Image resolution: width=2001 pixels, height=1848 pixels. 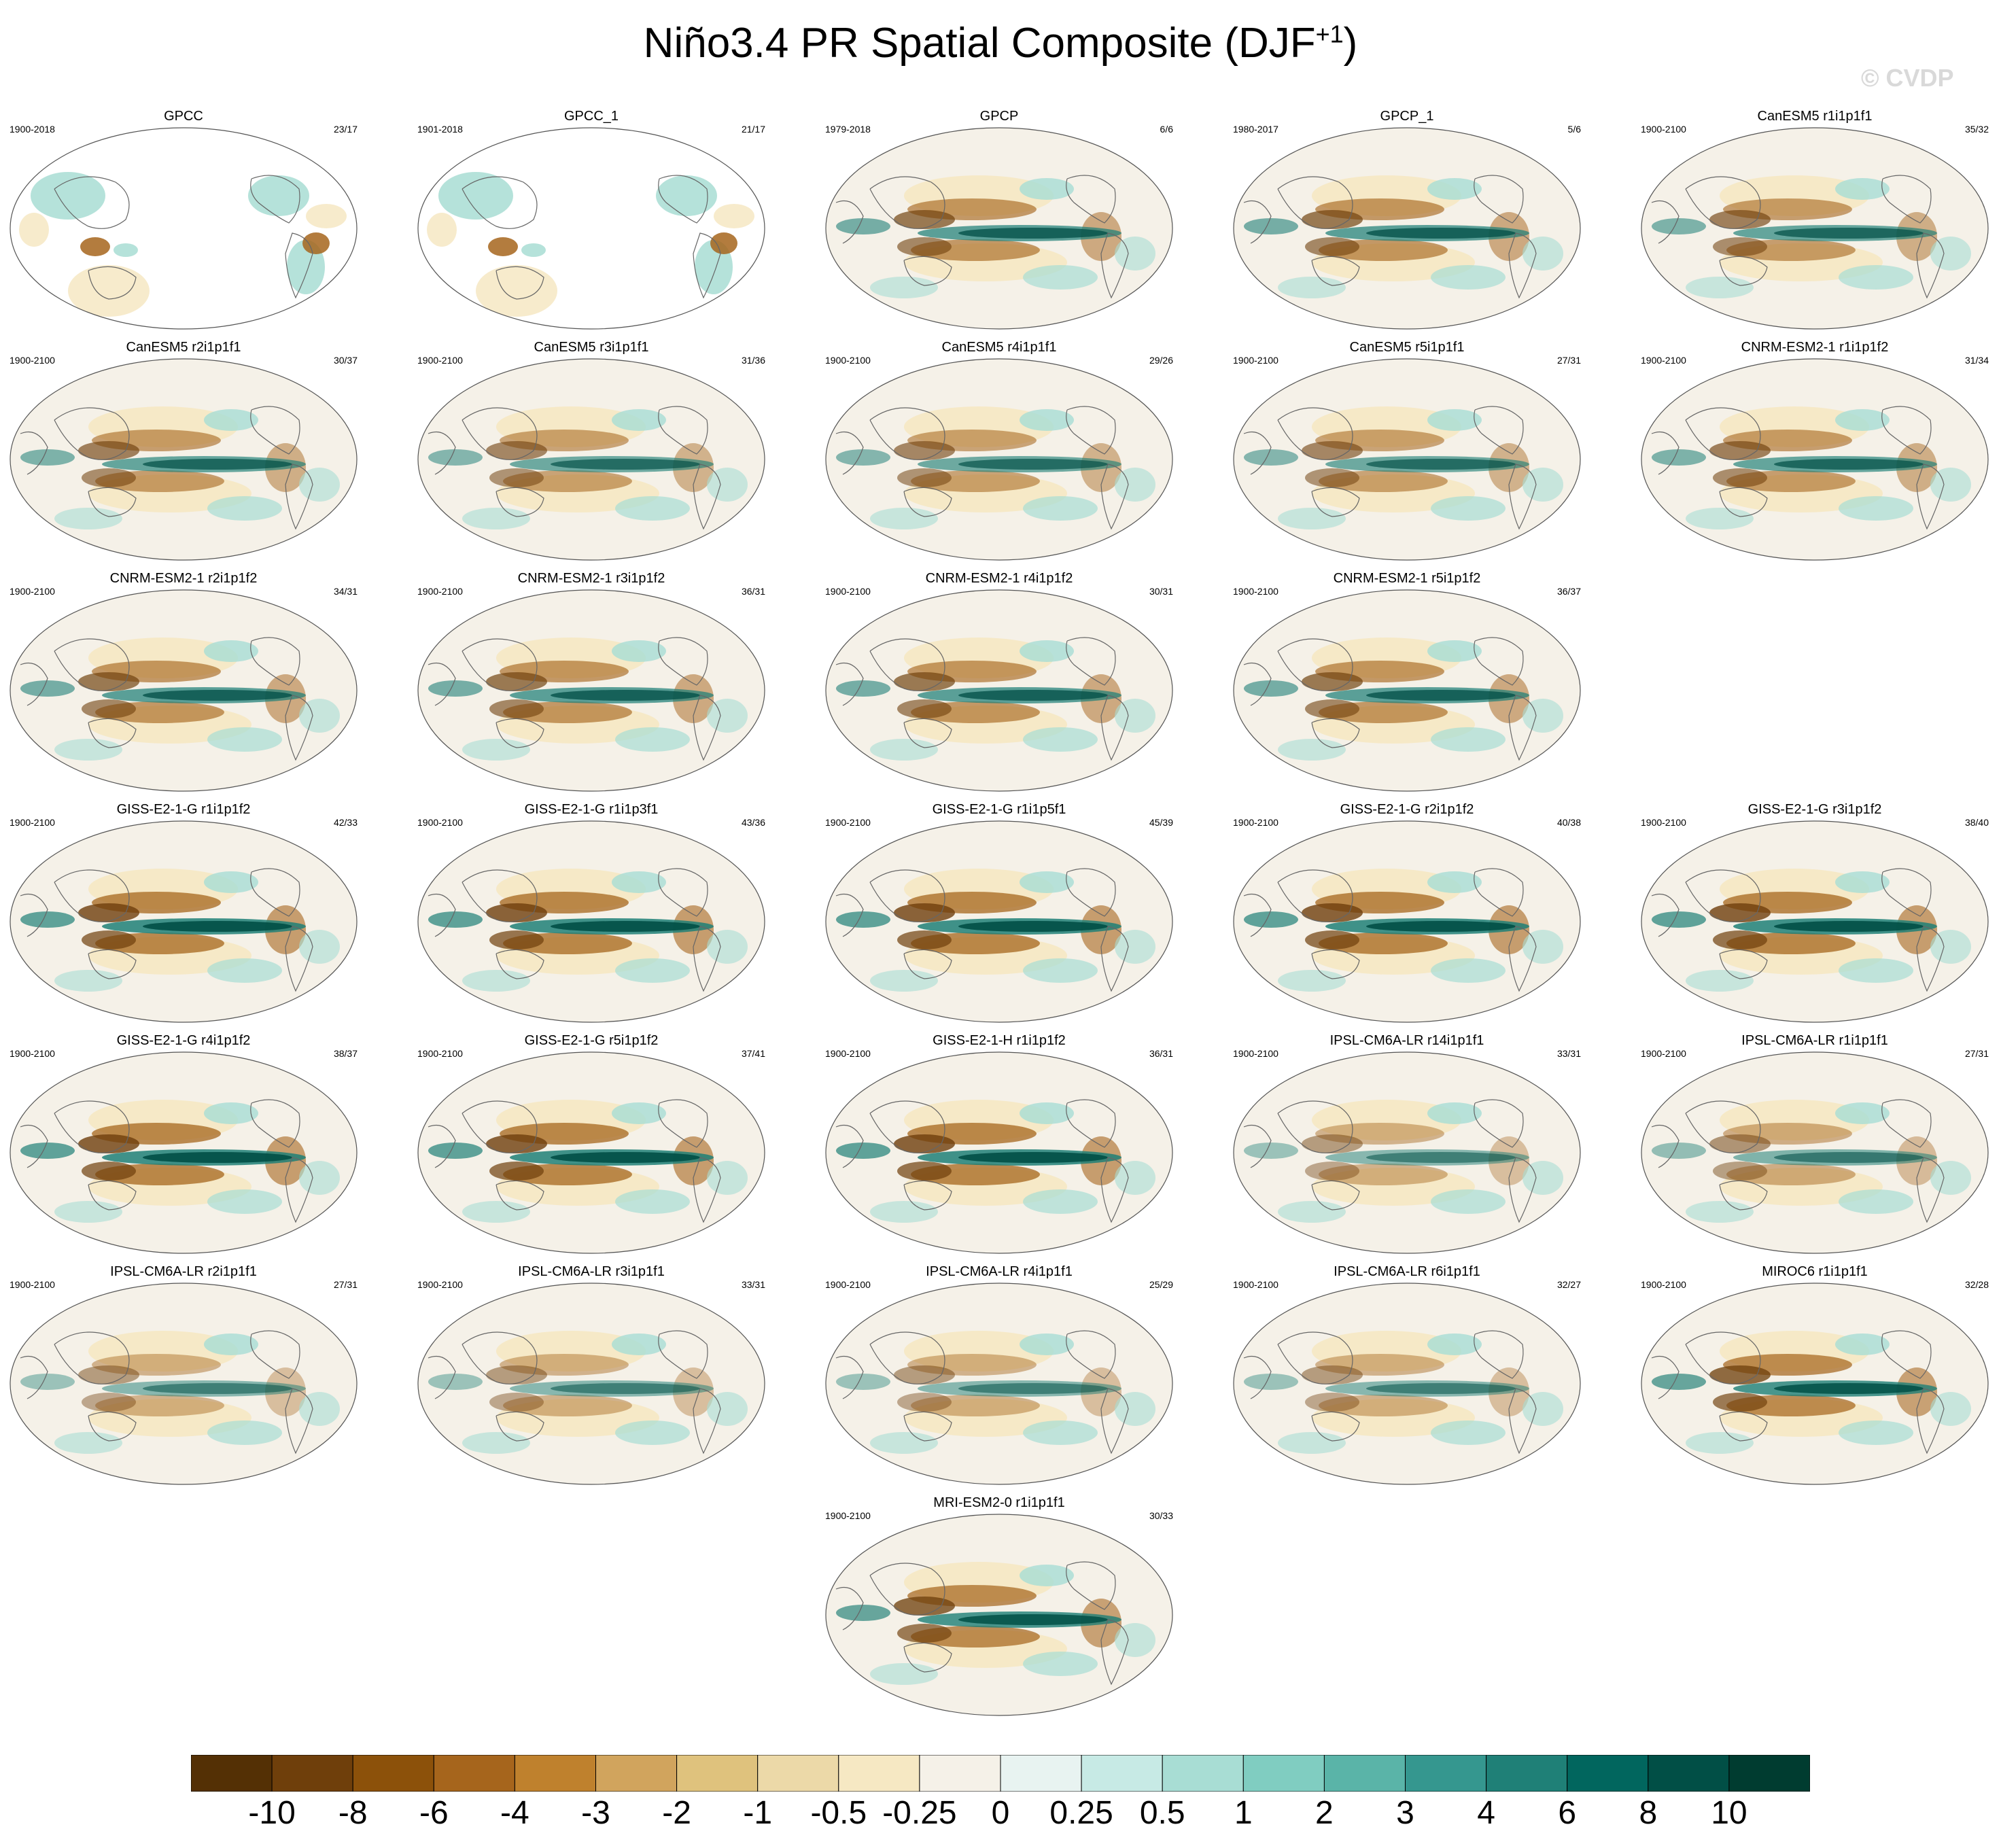 I want to click on panel-title: GISS-E2-1-G r2i1p1f2, so click(x=1407, y=809).